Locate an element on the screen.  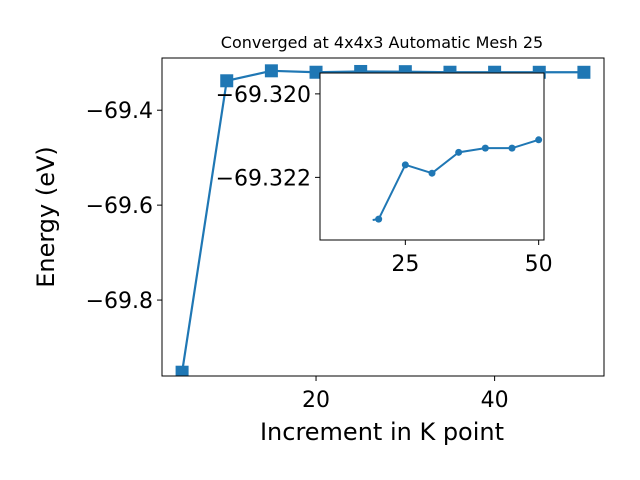
main-y-tick-label: −69.6 is located at coordinates (119, 206).